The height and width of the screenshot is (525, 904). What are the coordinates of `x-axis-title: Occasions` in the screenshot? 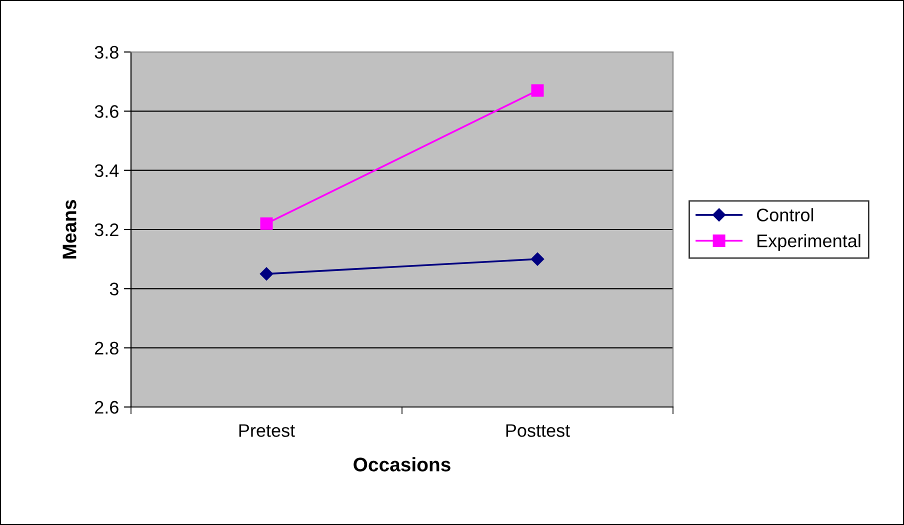 It's located at (402, 464).